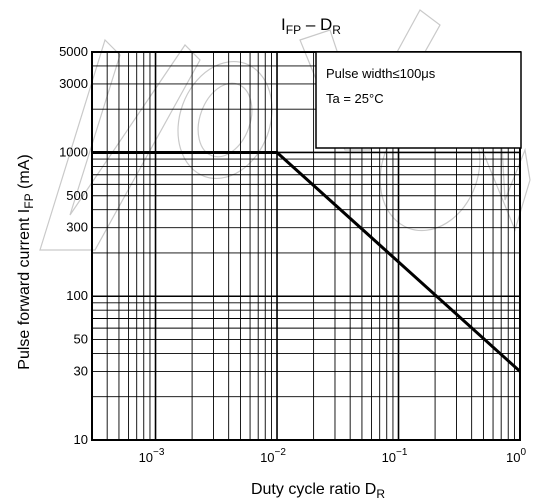  What do you see at coordinates (381, 73) in the screenshot?
I see `conditions-line-1: Pulse width≤100μs` at bounding box center [381, 73].